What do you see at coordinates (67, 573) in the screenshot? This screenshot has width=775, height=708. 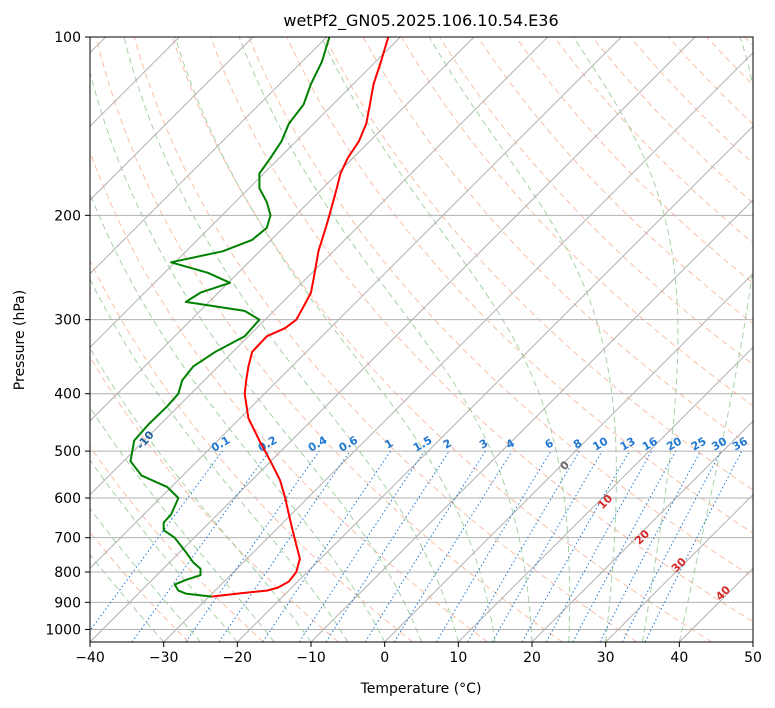 I see `y-tick-label: 800` at bounding box center [67, 573].